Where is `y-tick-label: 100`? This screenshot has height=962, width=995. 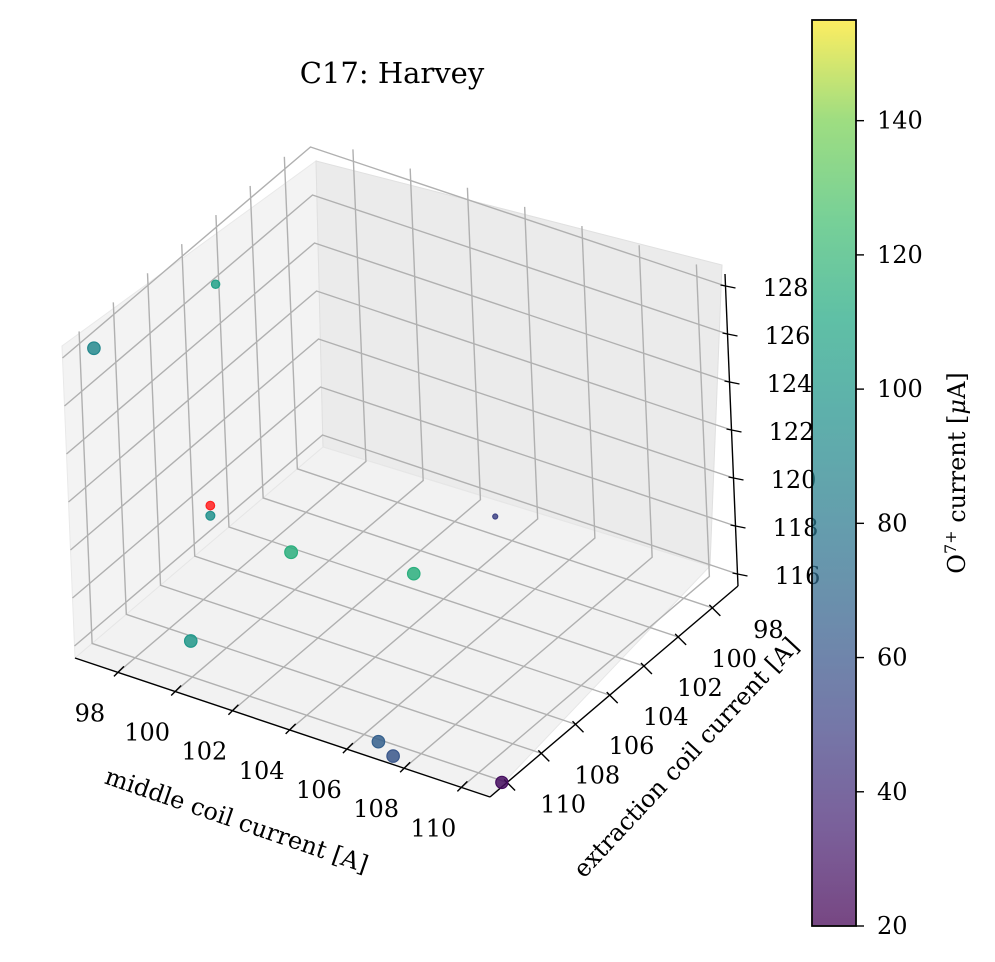 y-tick-label: 100 is located at coordinates (734, 659).